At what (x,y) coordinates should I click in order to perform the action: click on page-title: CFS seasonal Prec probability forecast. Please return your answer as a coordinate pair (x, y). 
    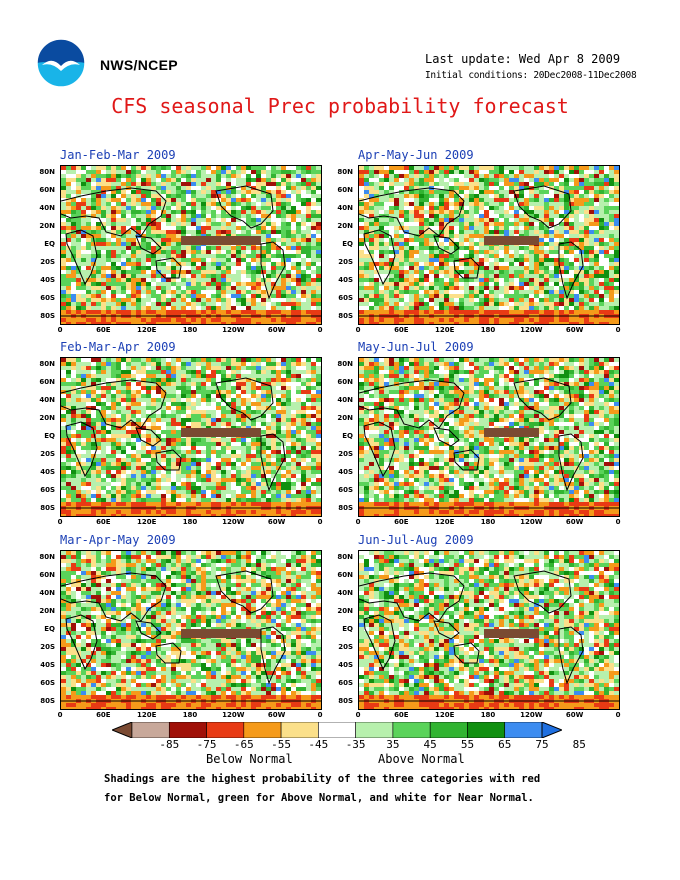
    Looking at the image, I should click on (340, 106).